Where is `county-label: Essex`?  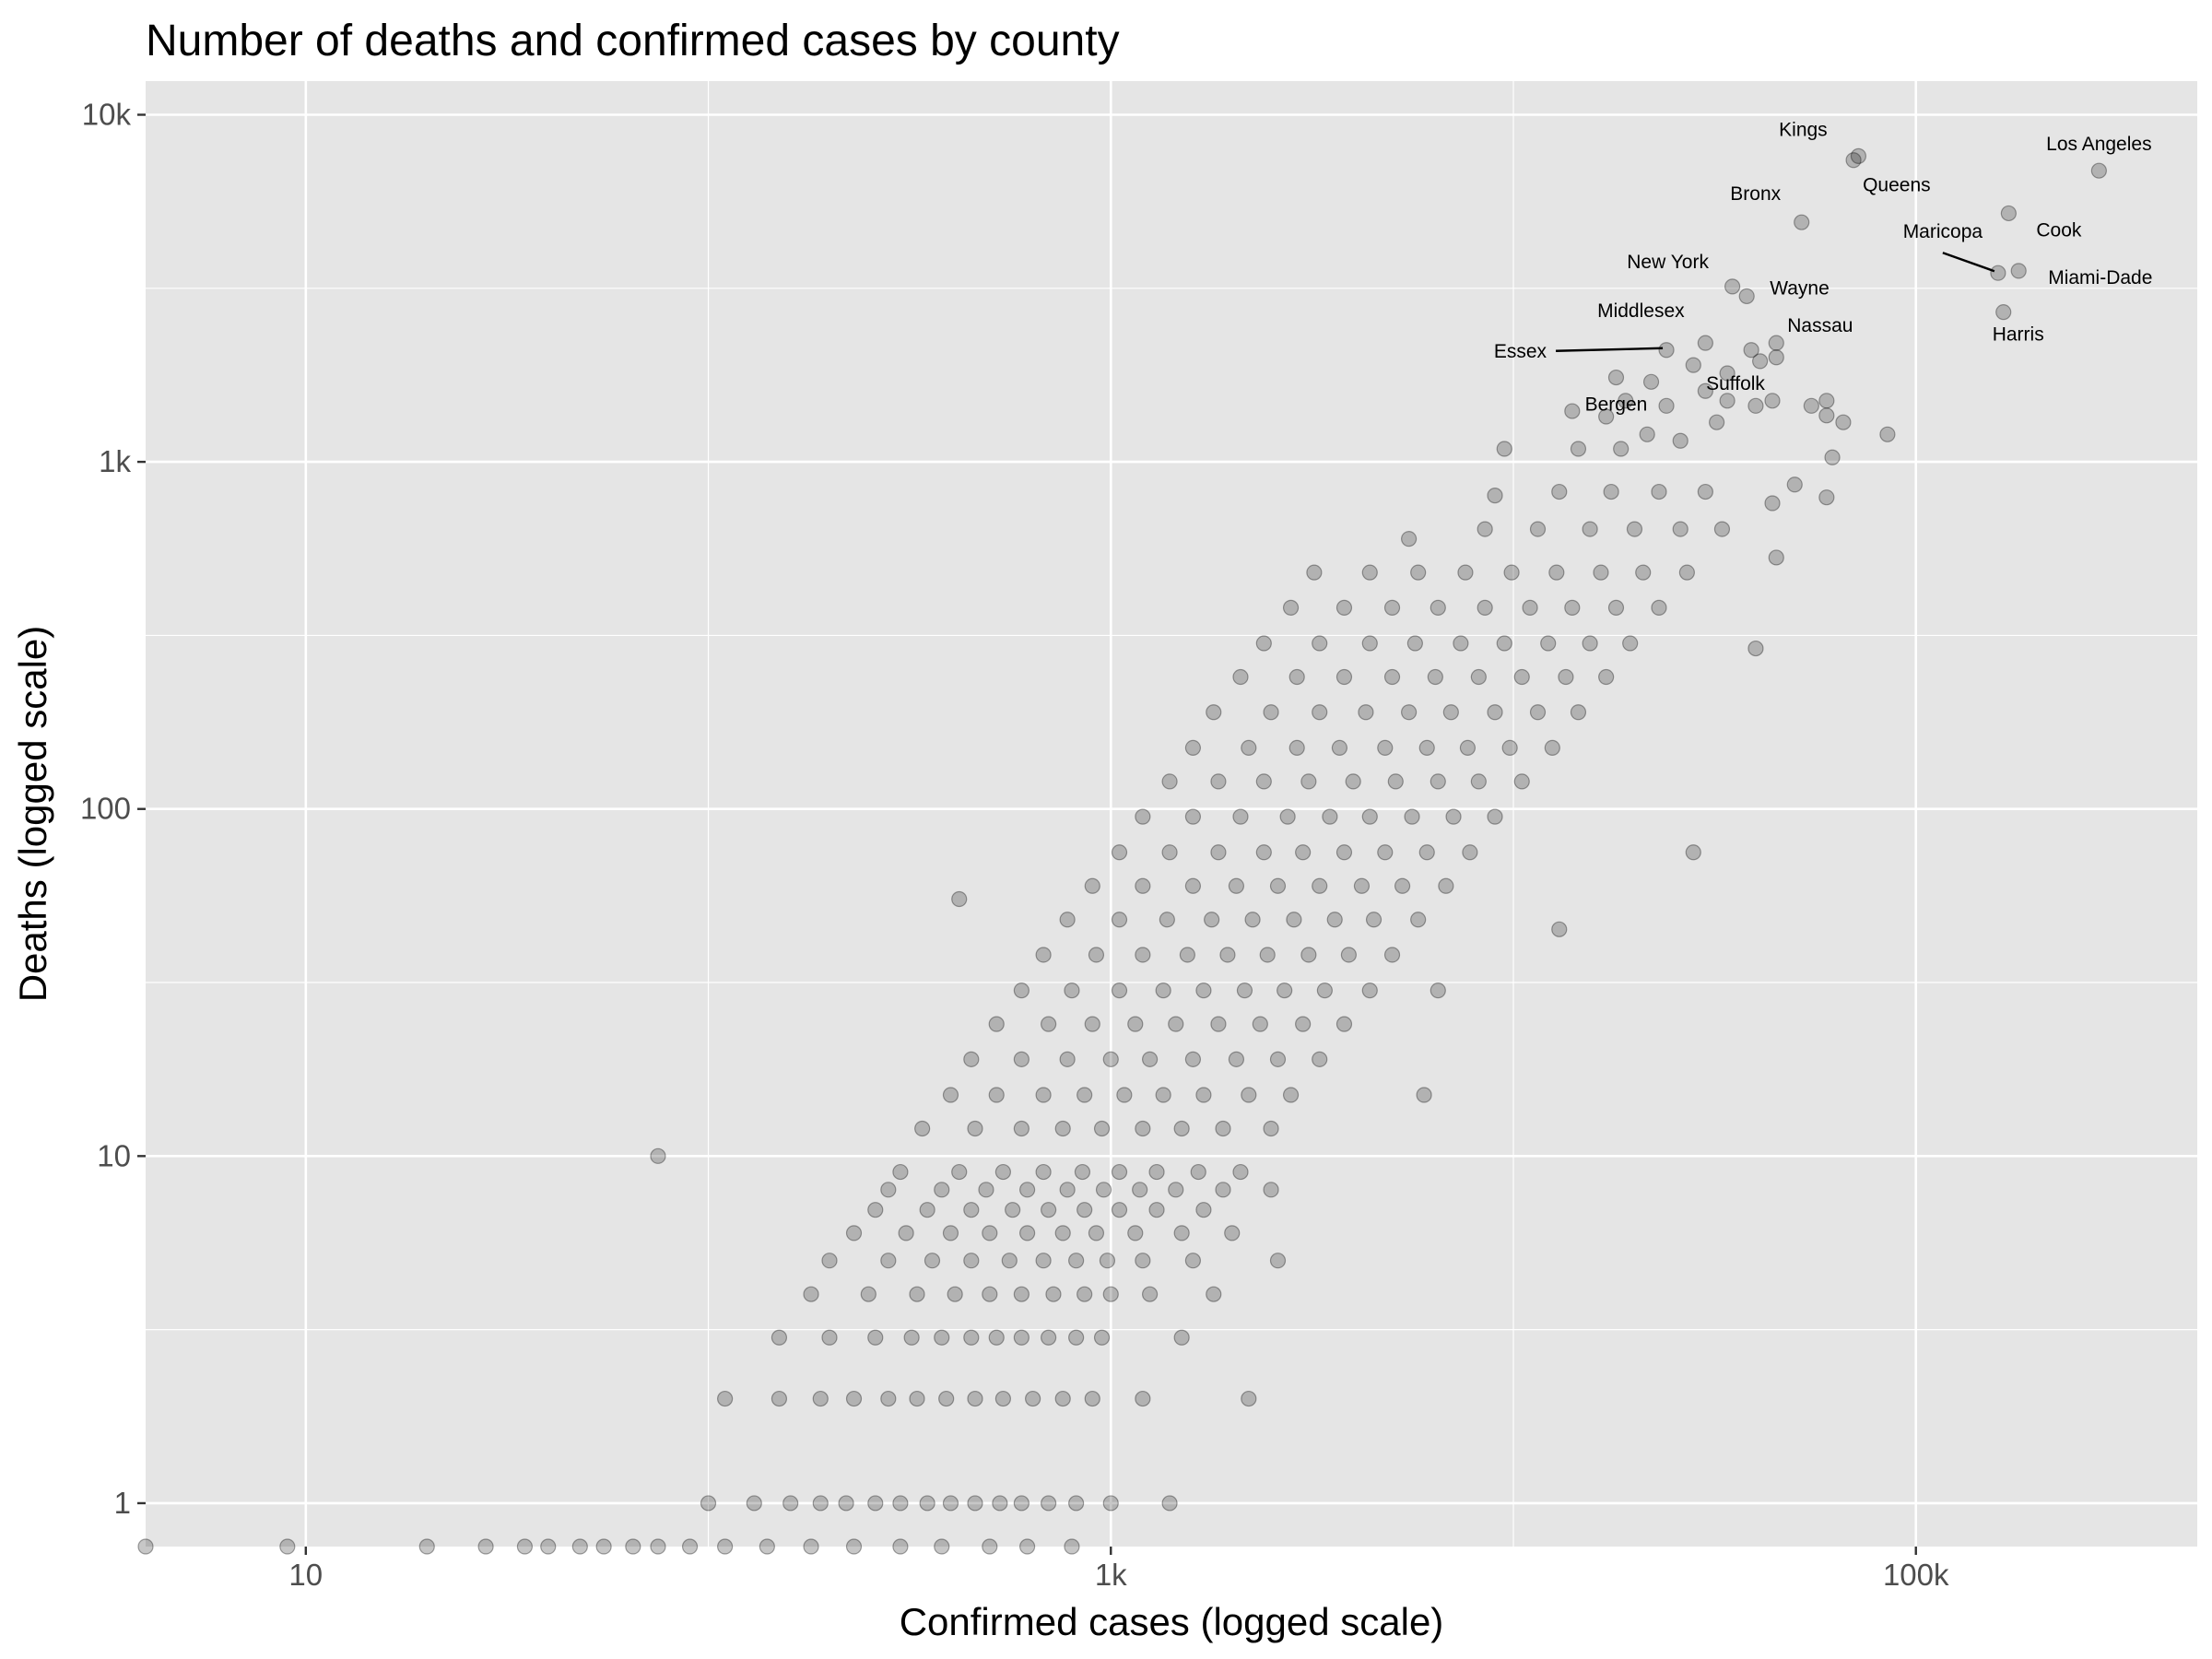
county-label: Essex is located at coordinates (1520, 351).